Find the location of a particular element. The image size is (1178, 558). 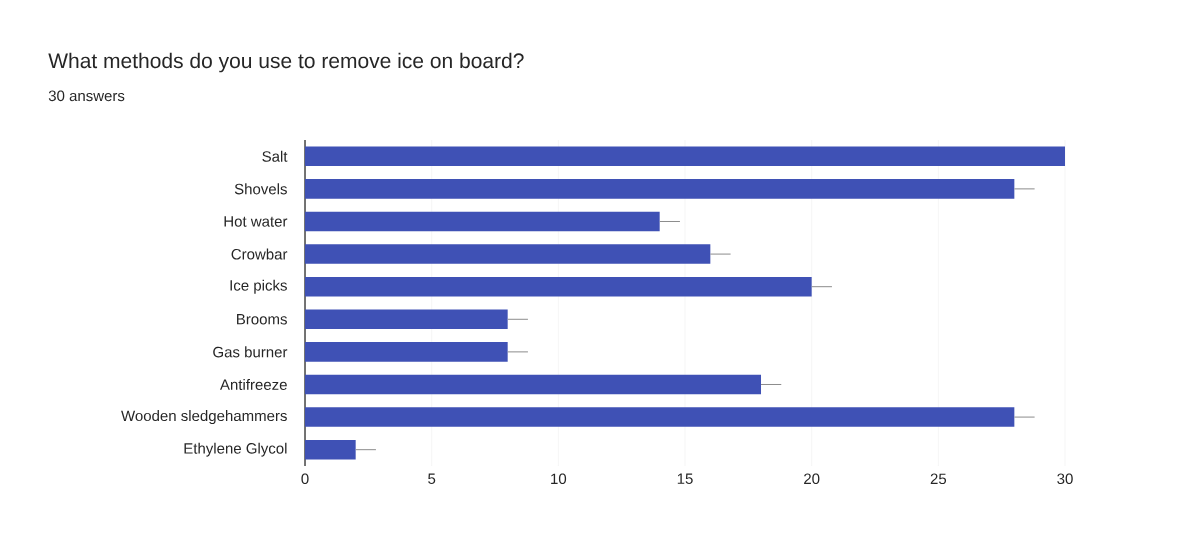

y-tick-label: Ice picks is located at coordinates (258, 286).